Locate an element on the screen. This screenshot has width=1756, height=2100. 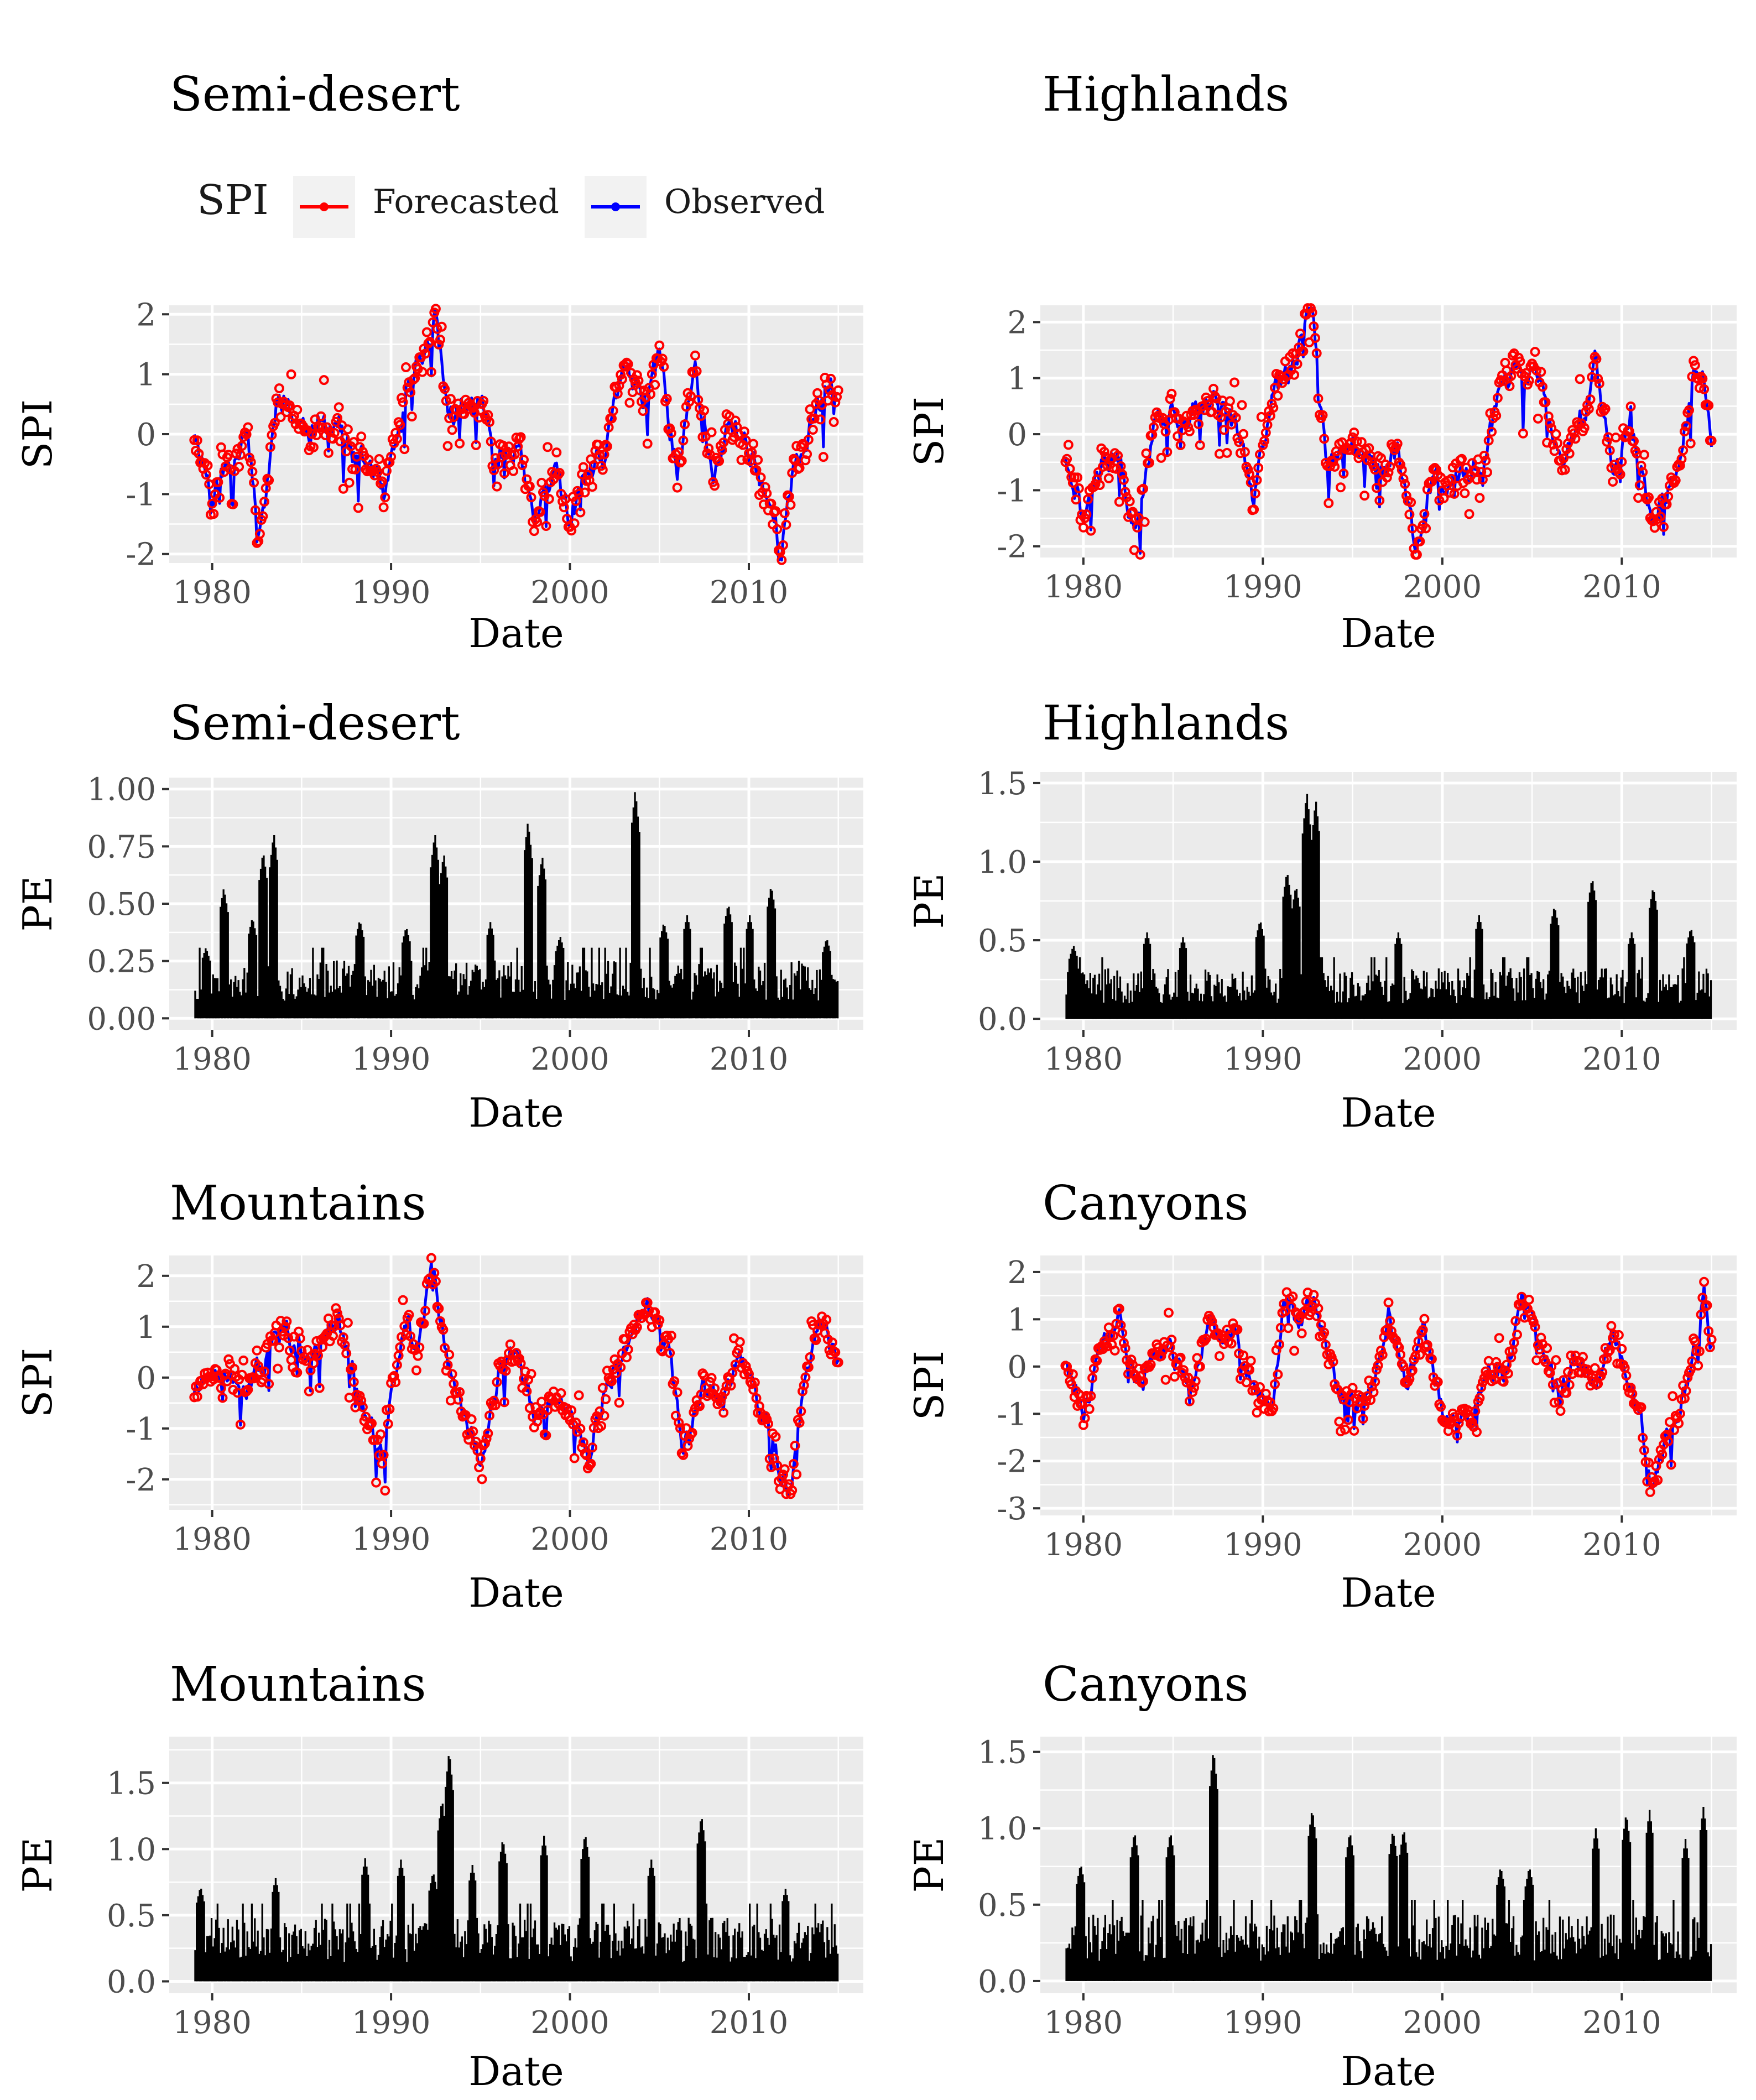
mountains-spi-ytick-label: 2 is located at coordinates (146, 1277).